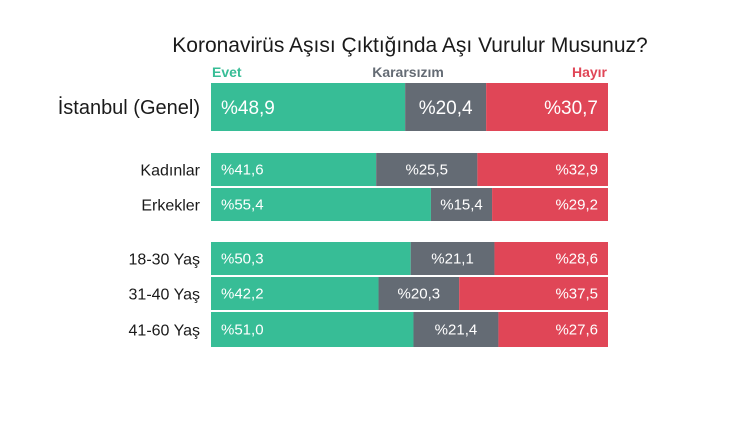  Describe the element at coordinates (590, 72) in the screenshot. I see `legend-hayir: Hayır` at that location.